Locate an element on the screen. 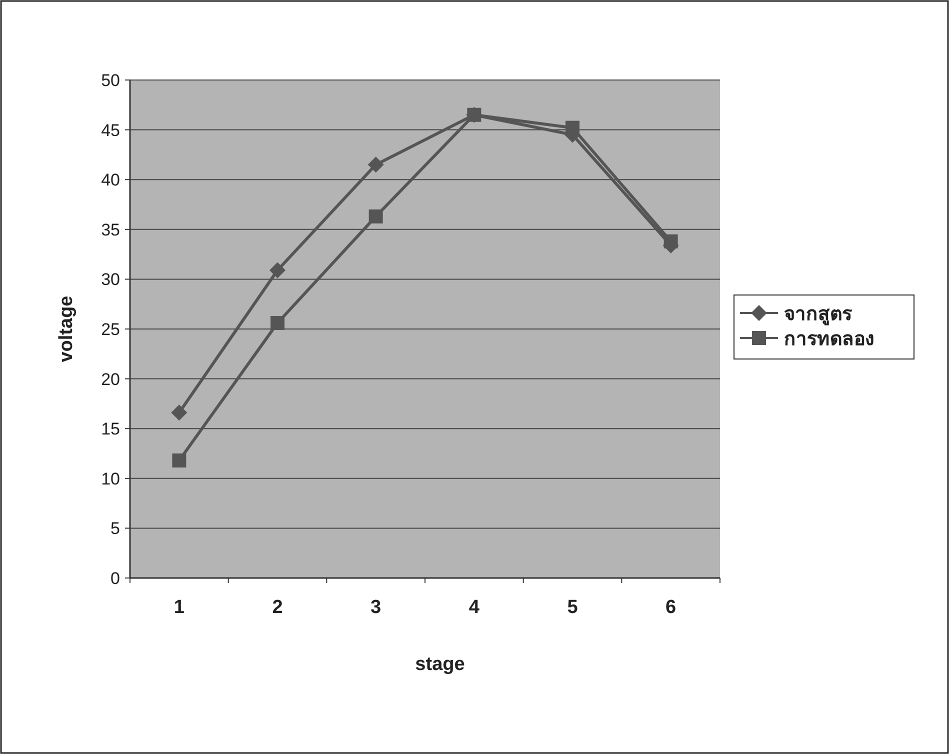  y-tick-label: 50 is located at coordinates (110, 80).